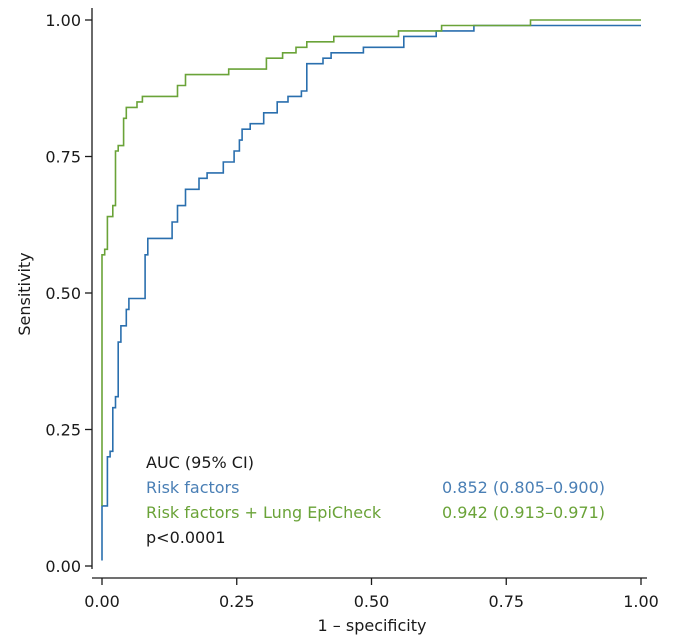 This screenshot has width=674, height=635. What do you see at coordinates (63, 293) in the screenshot?
I see `y-tick-label: 0.50` at bounding box center [63, 293].